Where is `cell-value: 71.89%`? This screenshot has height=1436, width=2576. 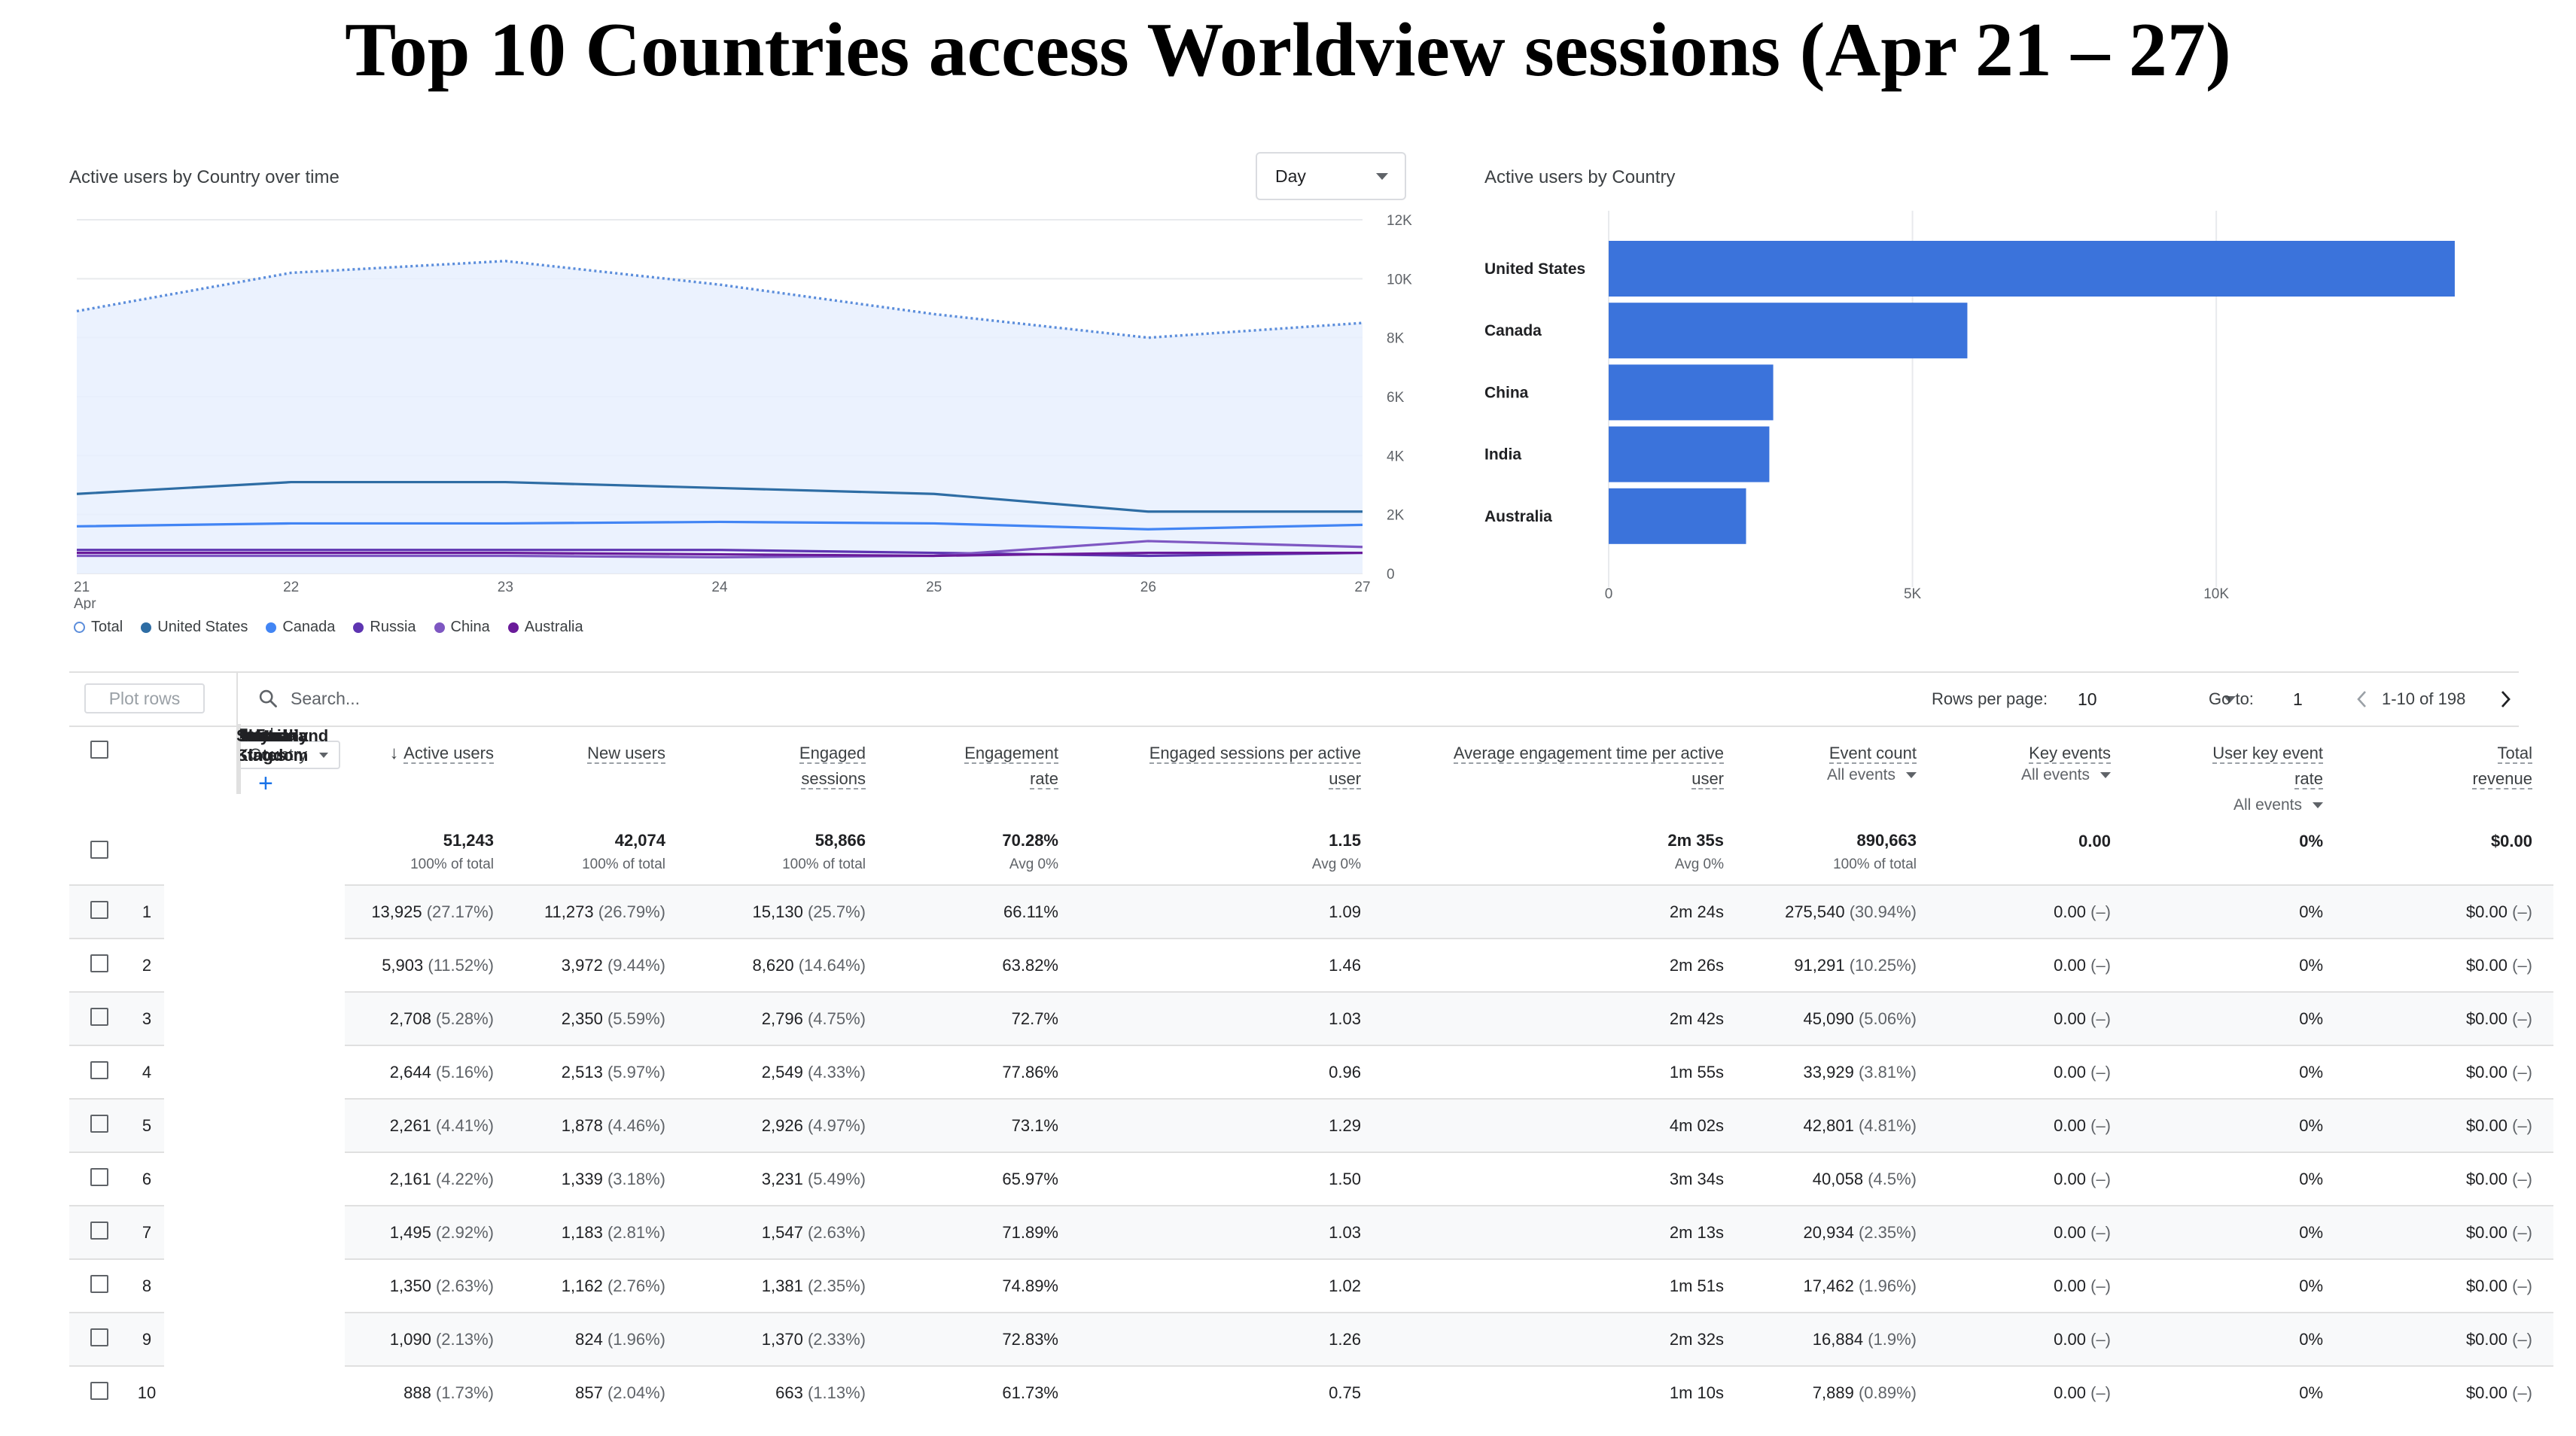
cell-value: 71.89% is located at coordinates (1030, 1232).